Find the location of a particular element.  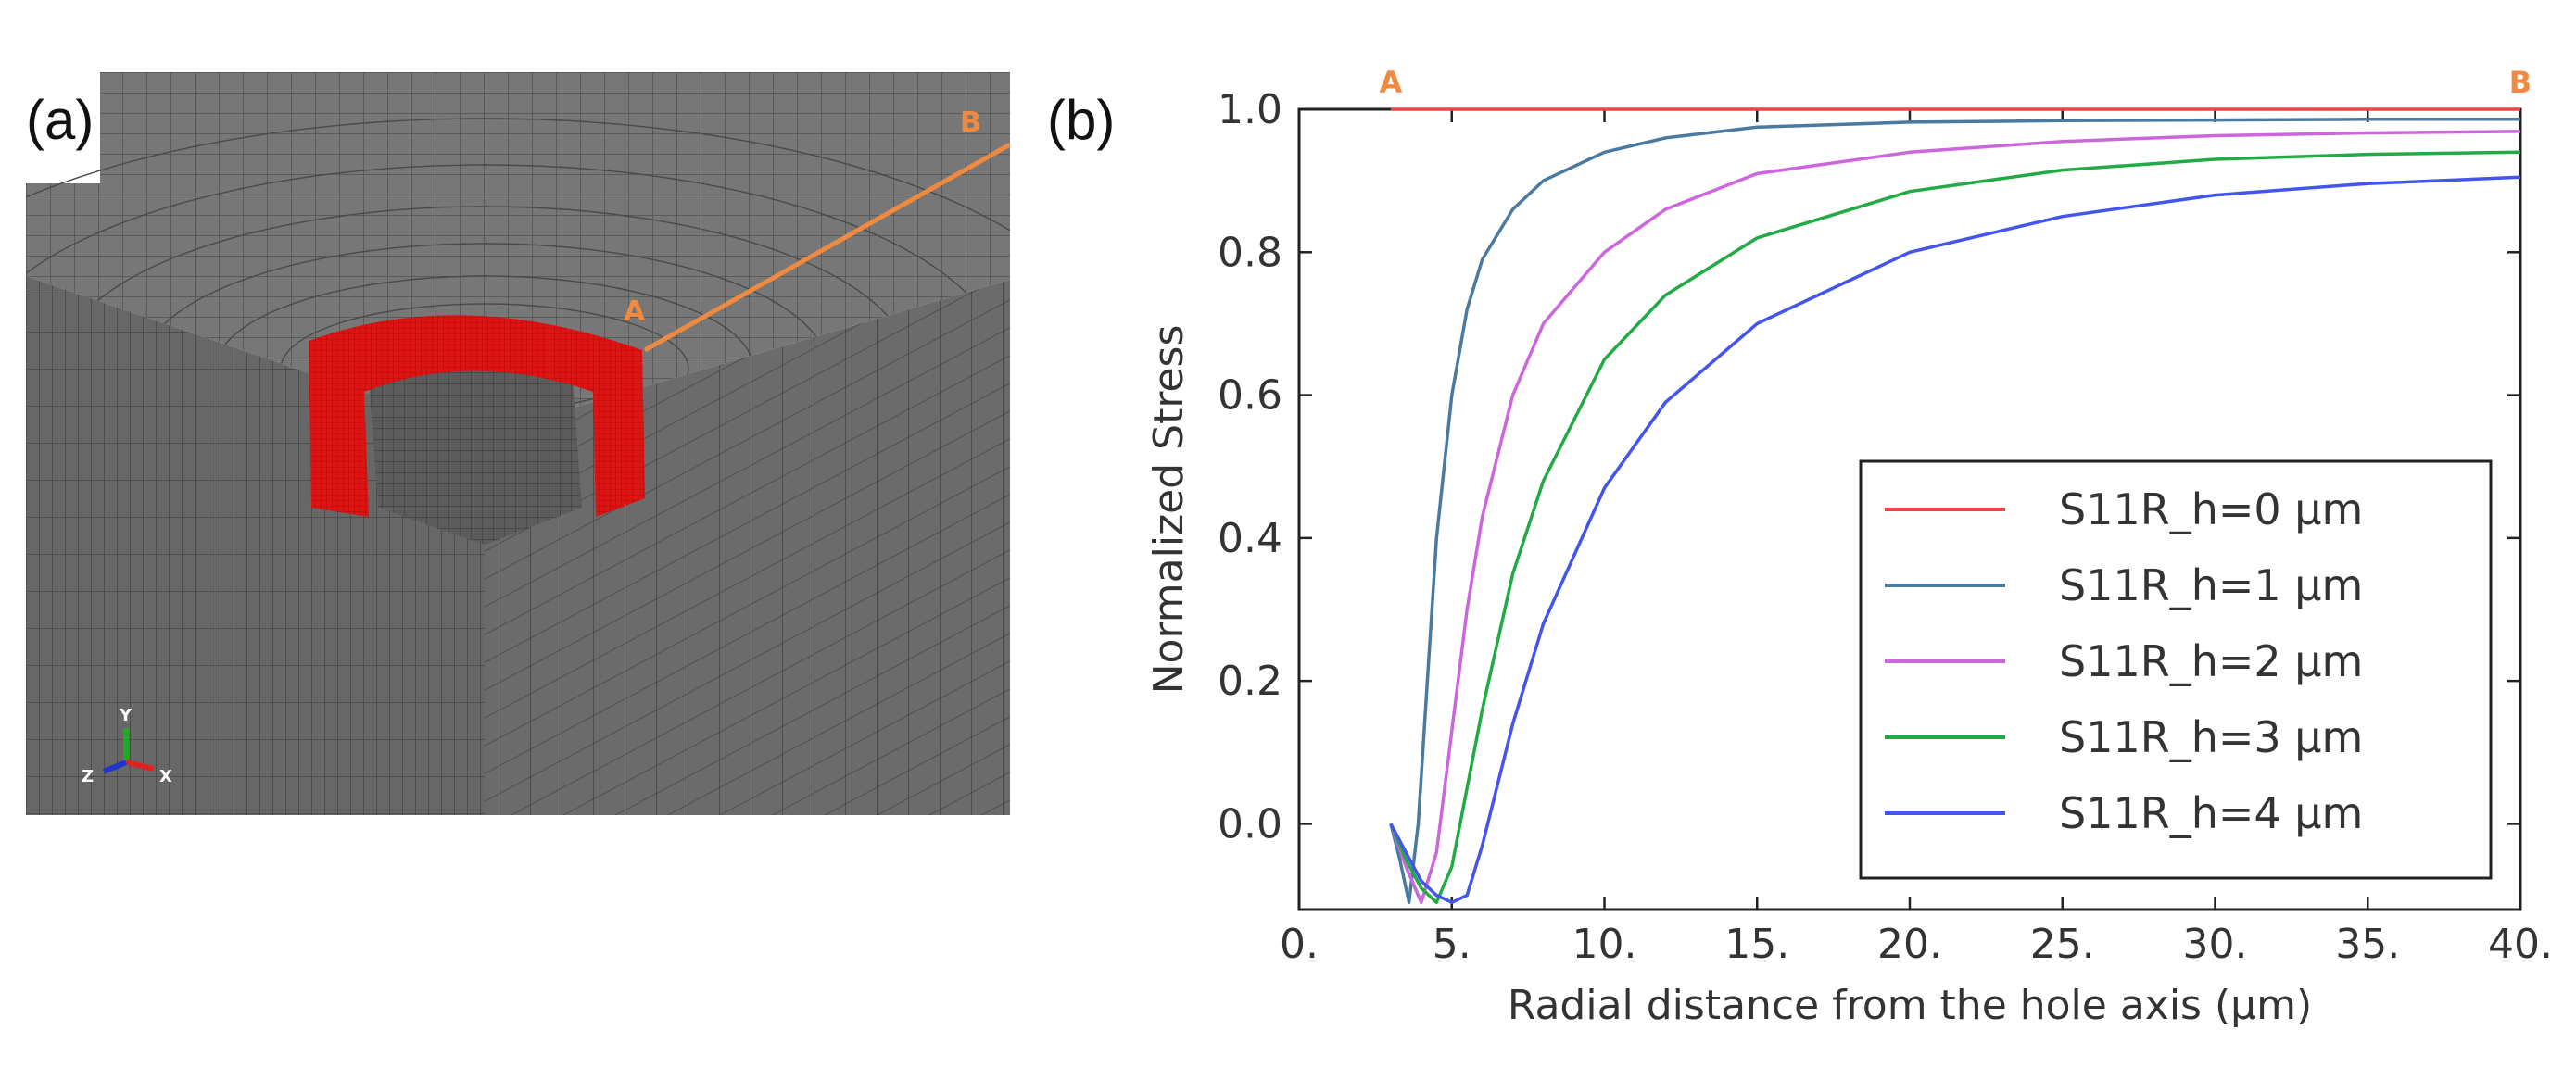

x-tick-label: 0. is located at coordinates (1300, 945).